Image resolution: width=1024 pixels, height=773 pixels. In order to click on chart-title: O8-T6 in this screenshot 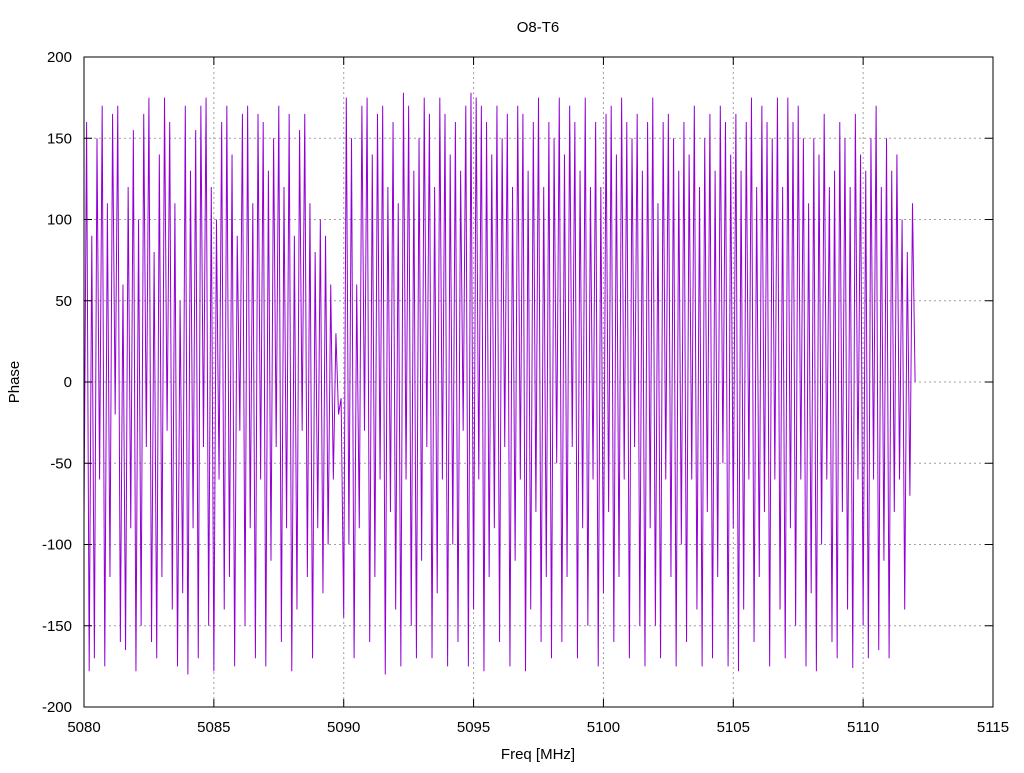, I will do `click(538, 27)`.